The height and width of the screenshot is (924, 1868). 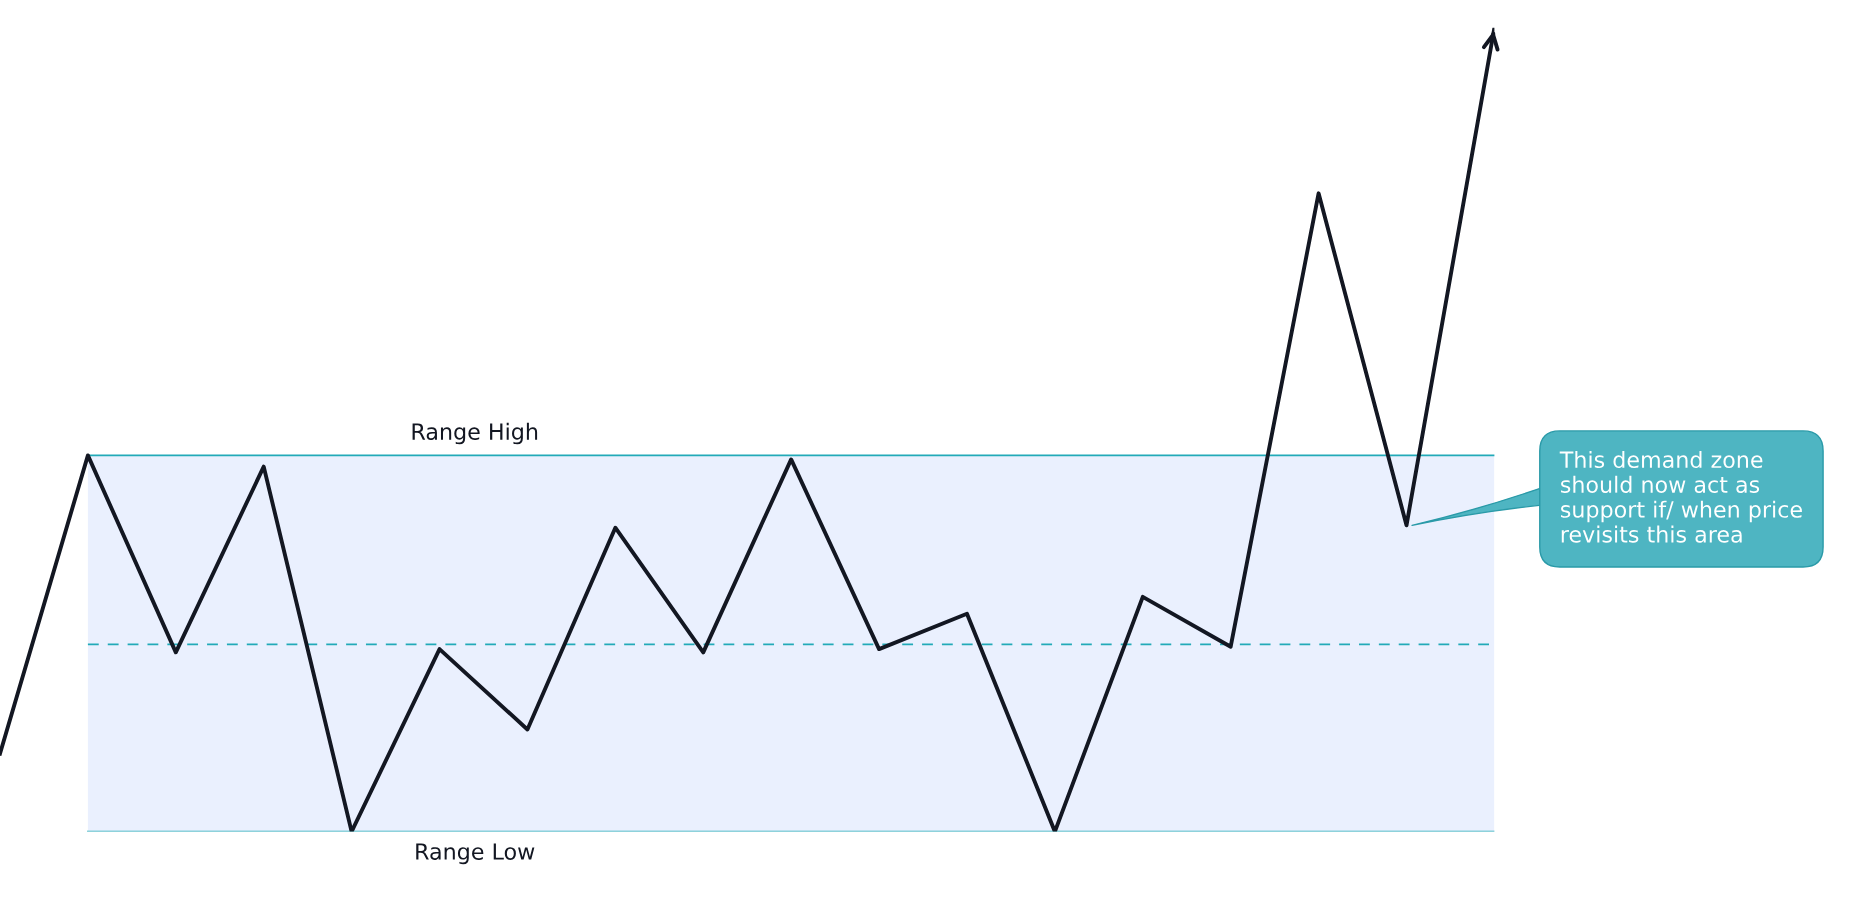 I want to click on ref-line-label: Range Low, so click(x=475, y=854).